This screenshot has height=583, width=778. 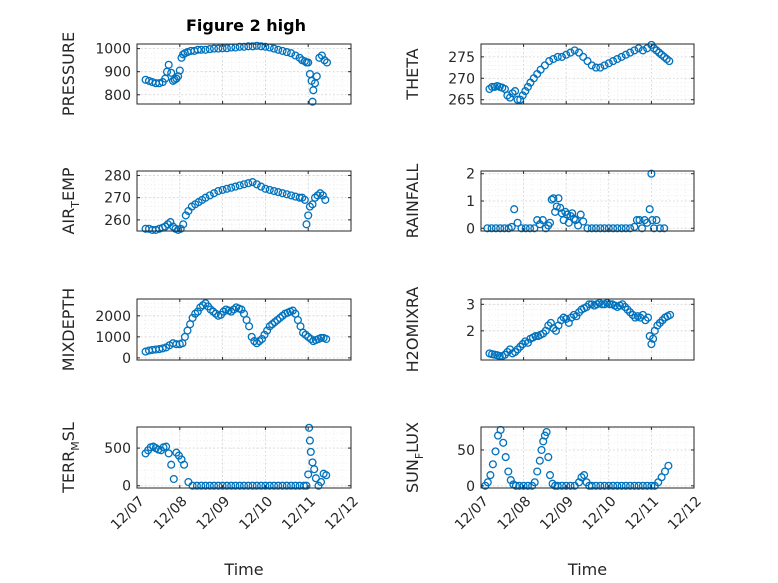 I want to click on y-tick-label: 3, so click(x=470, y=305).